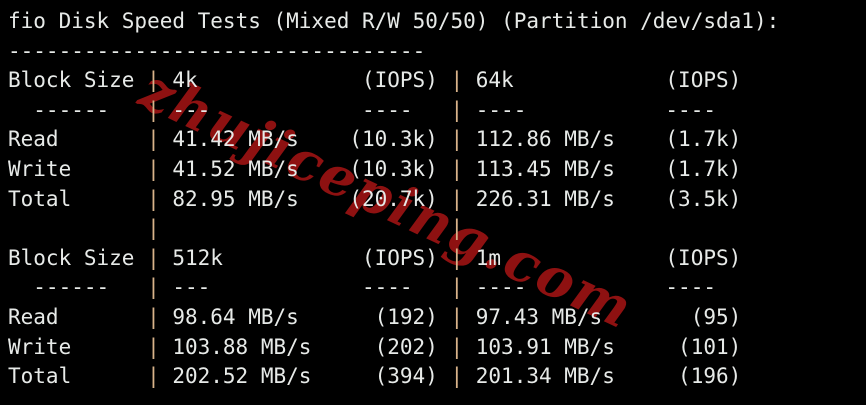 This screenshot has width=866, height=405. What do you see at coordinates (217, 50) in the screenshot?
I see `dashed-underline: ---------------------------------` at bounding box center [217, 50].